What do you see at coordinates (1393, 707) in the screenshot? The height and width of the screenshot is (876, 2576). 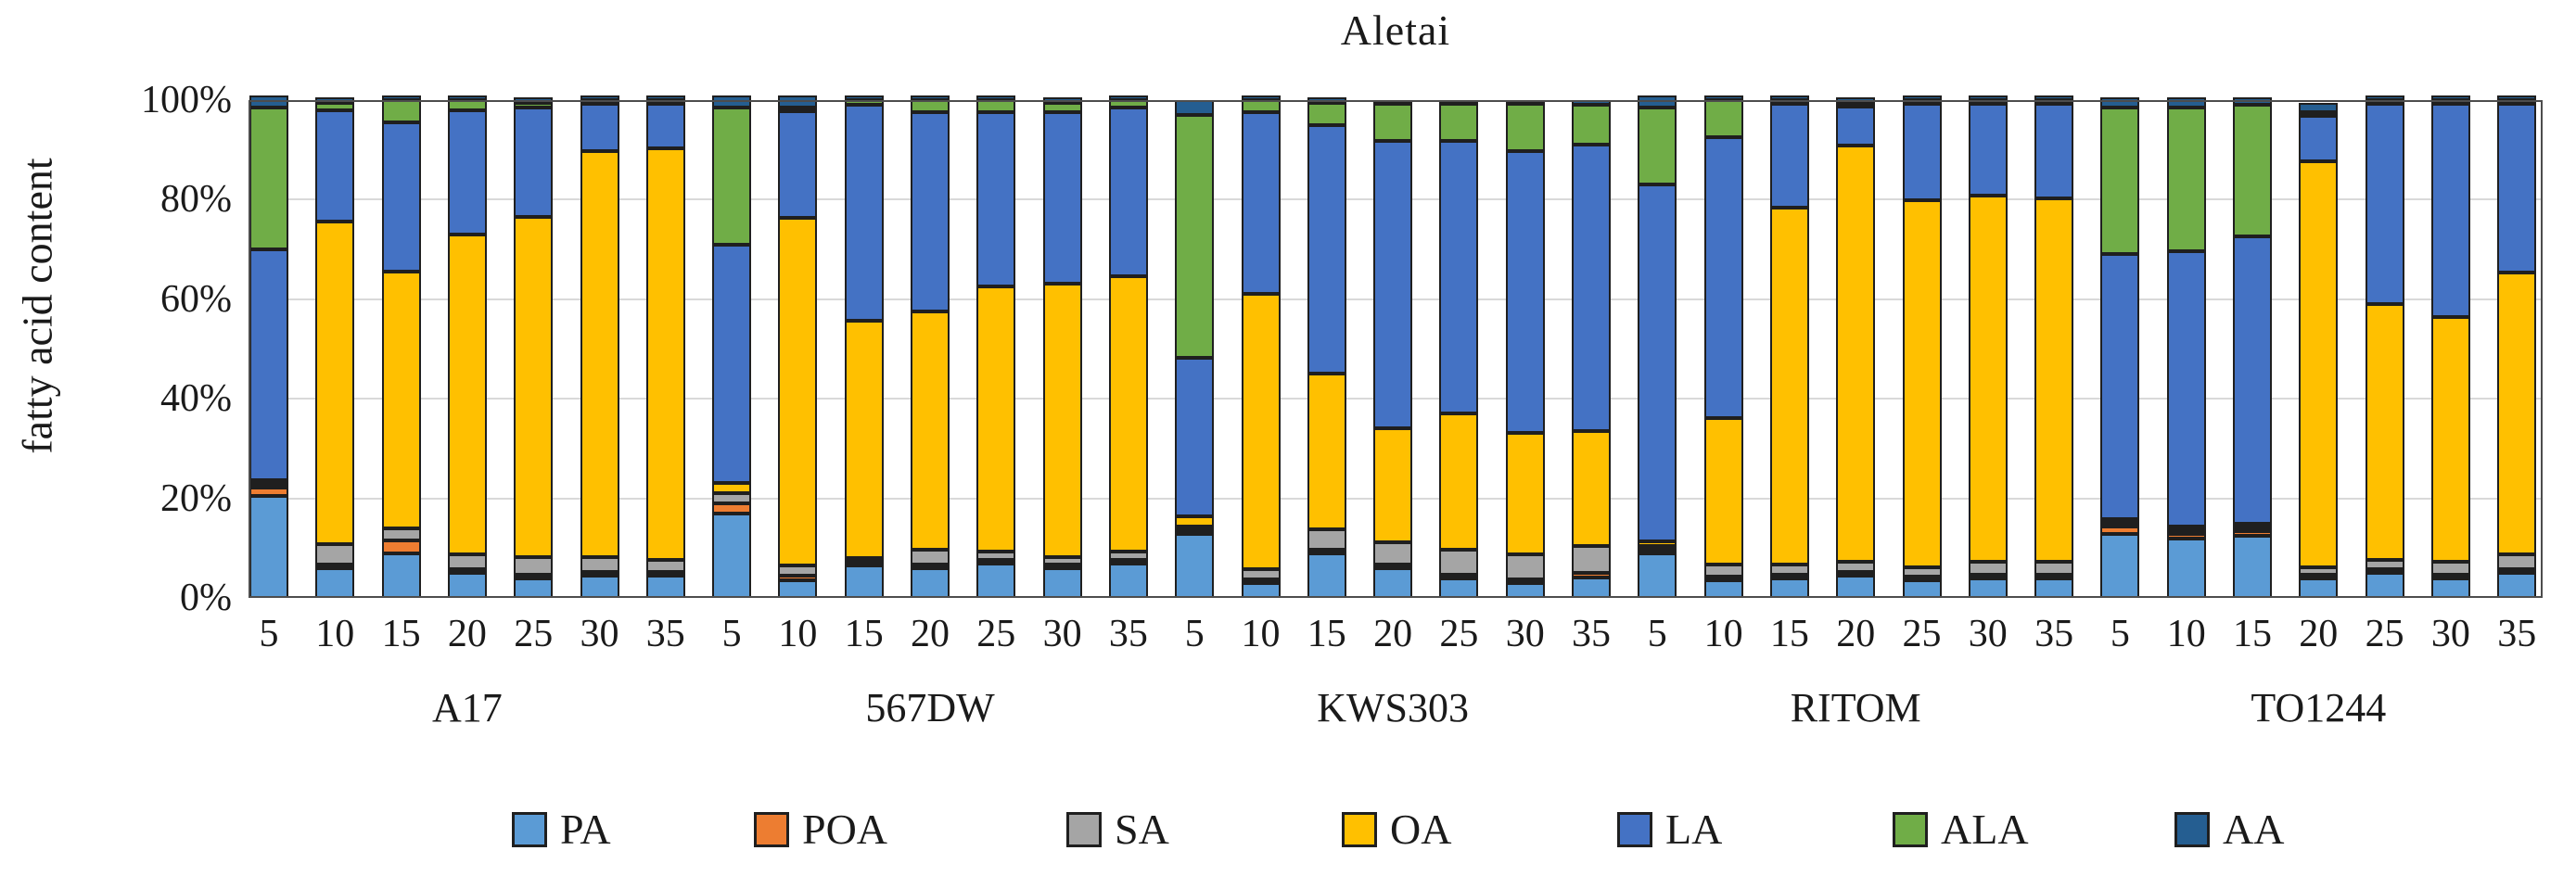 I see `group-label-KWS303: KWS303` at bounding box center [1393, 707].